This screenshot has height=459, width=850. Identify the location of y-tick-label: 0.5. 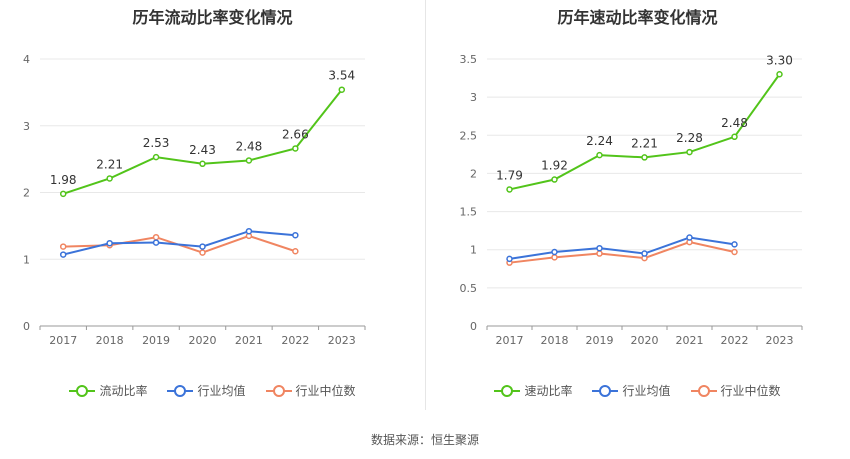
(469, 288).